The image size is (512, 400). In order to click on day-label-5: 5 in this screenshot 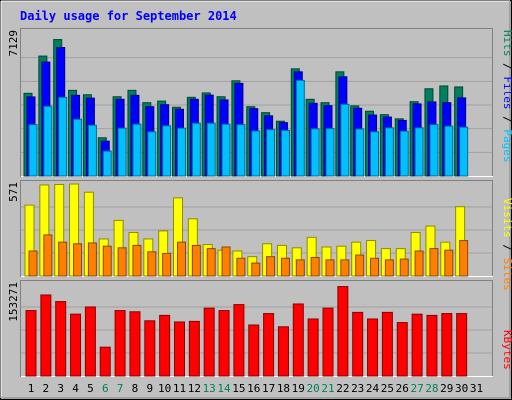, I will do `click(90, 388)`.